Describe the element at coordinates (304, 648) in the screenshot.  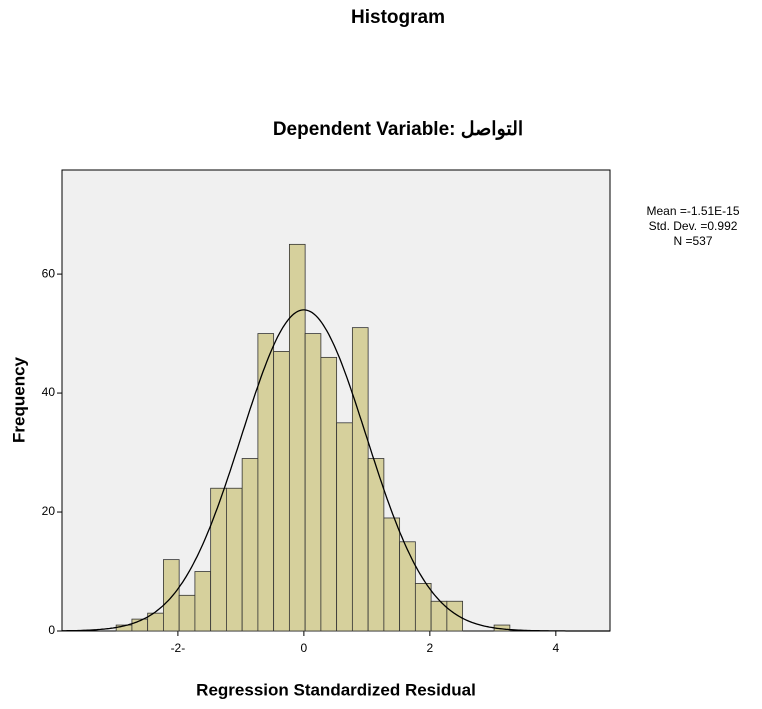
I see `x-tick-label: 0` at that location.